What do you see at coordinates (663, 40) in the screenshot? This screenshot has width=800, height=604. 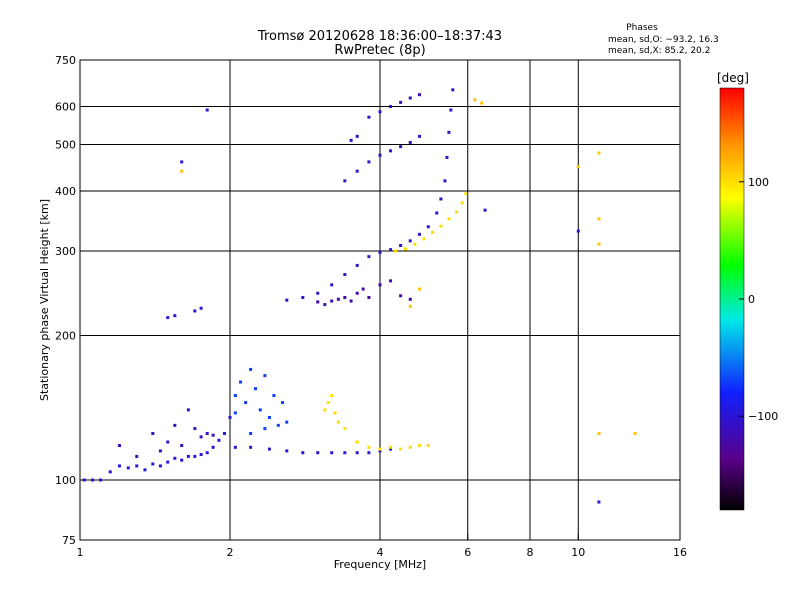 I see `stats-o-line: mean, sd,O: −93.2, 16.3` at bounding box center [663, 40].